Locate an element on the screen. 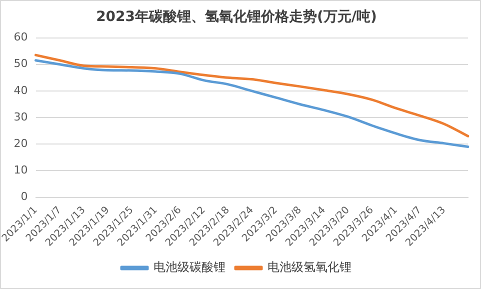 This screenshot has height=289, width=481. y-tick-label: 10 is located at coordinates (21, 170).